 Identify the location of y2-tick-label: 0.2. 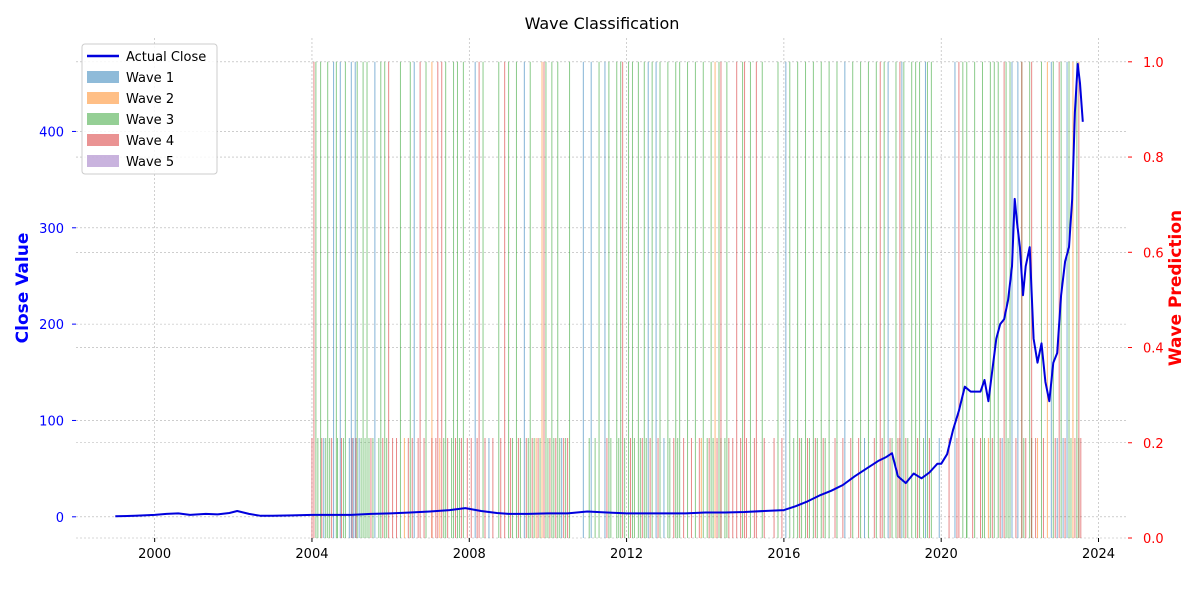
(1153, 444).